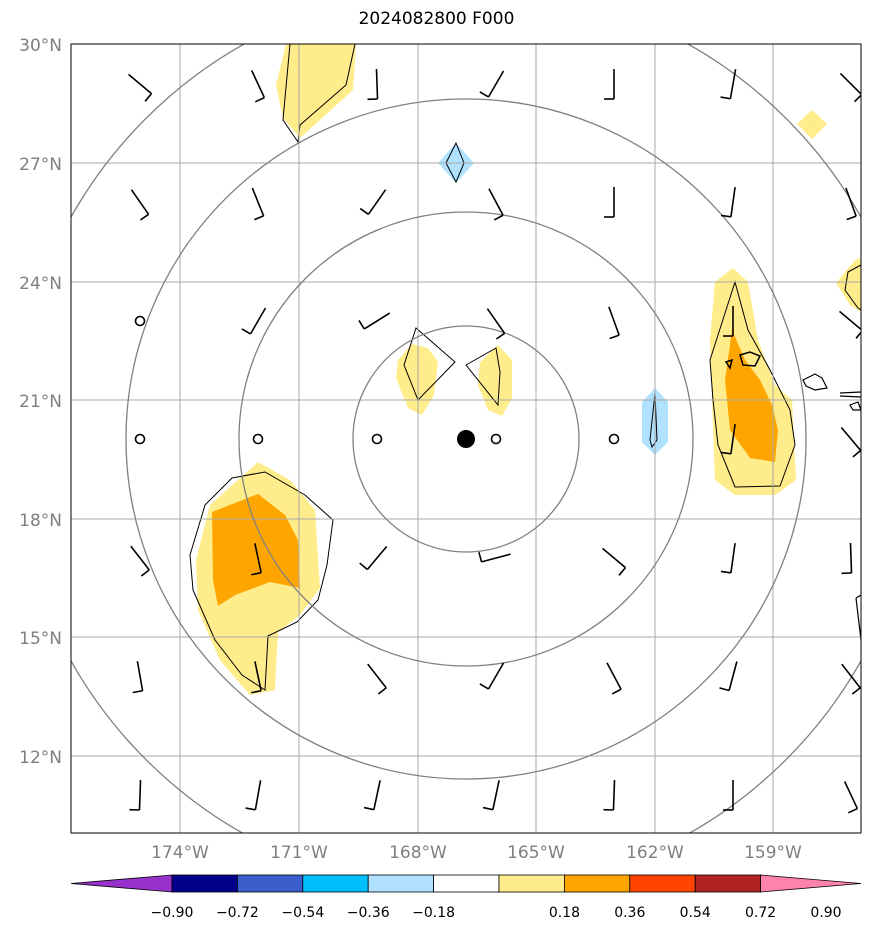  What do you see at coordinates (433, 913) in the screenshot?
I see `colorbar-tick-label: −0.18` at bounding box center [433, 913].